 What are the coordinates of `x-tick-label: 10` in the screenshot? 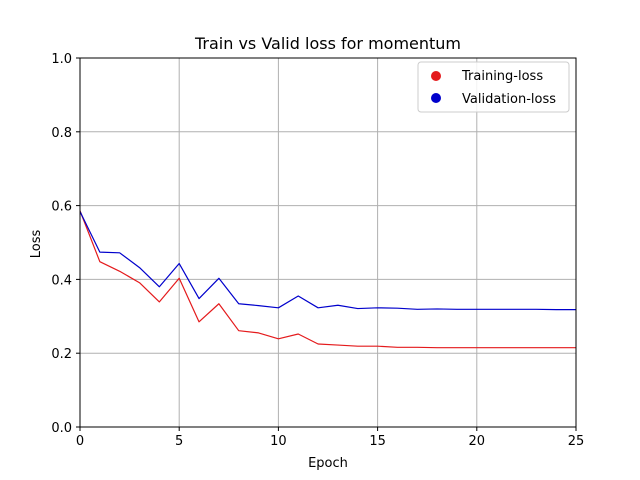 It's located at (278, 441).